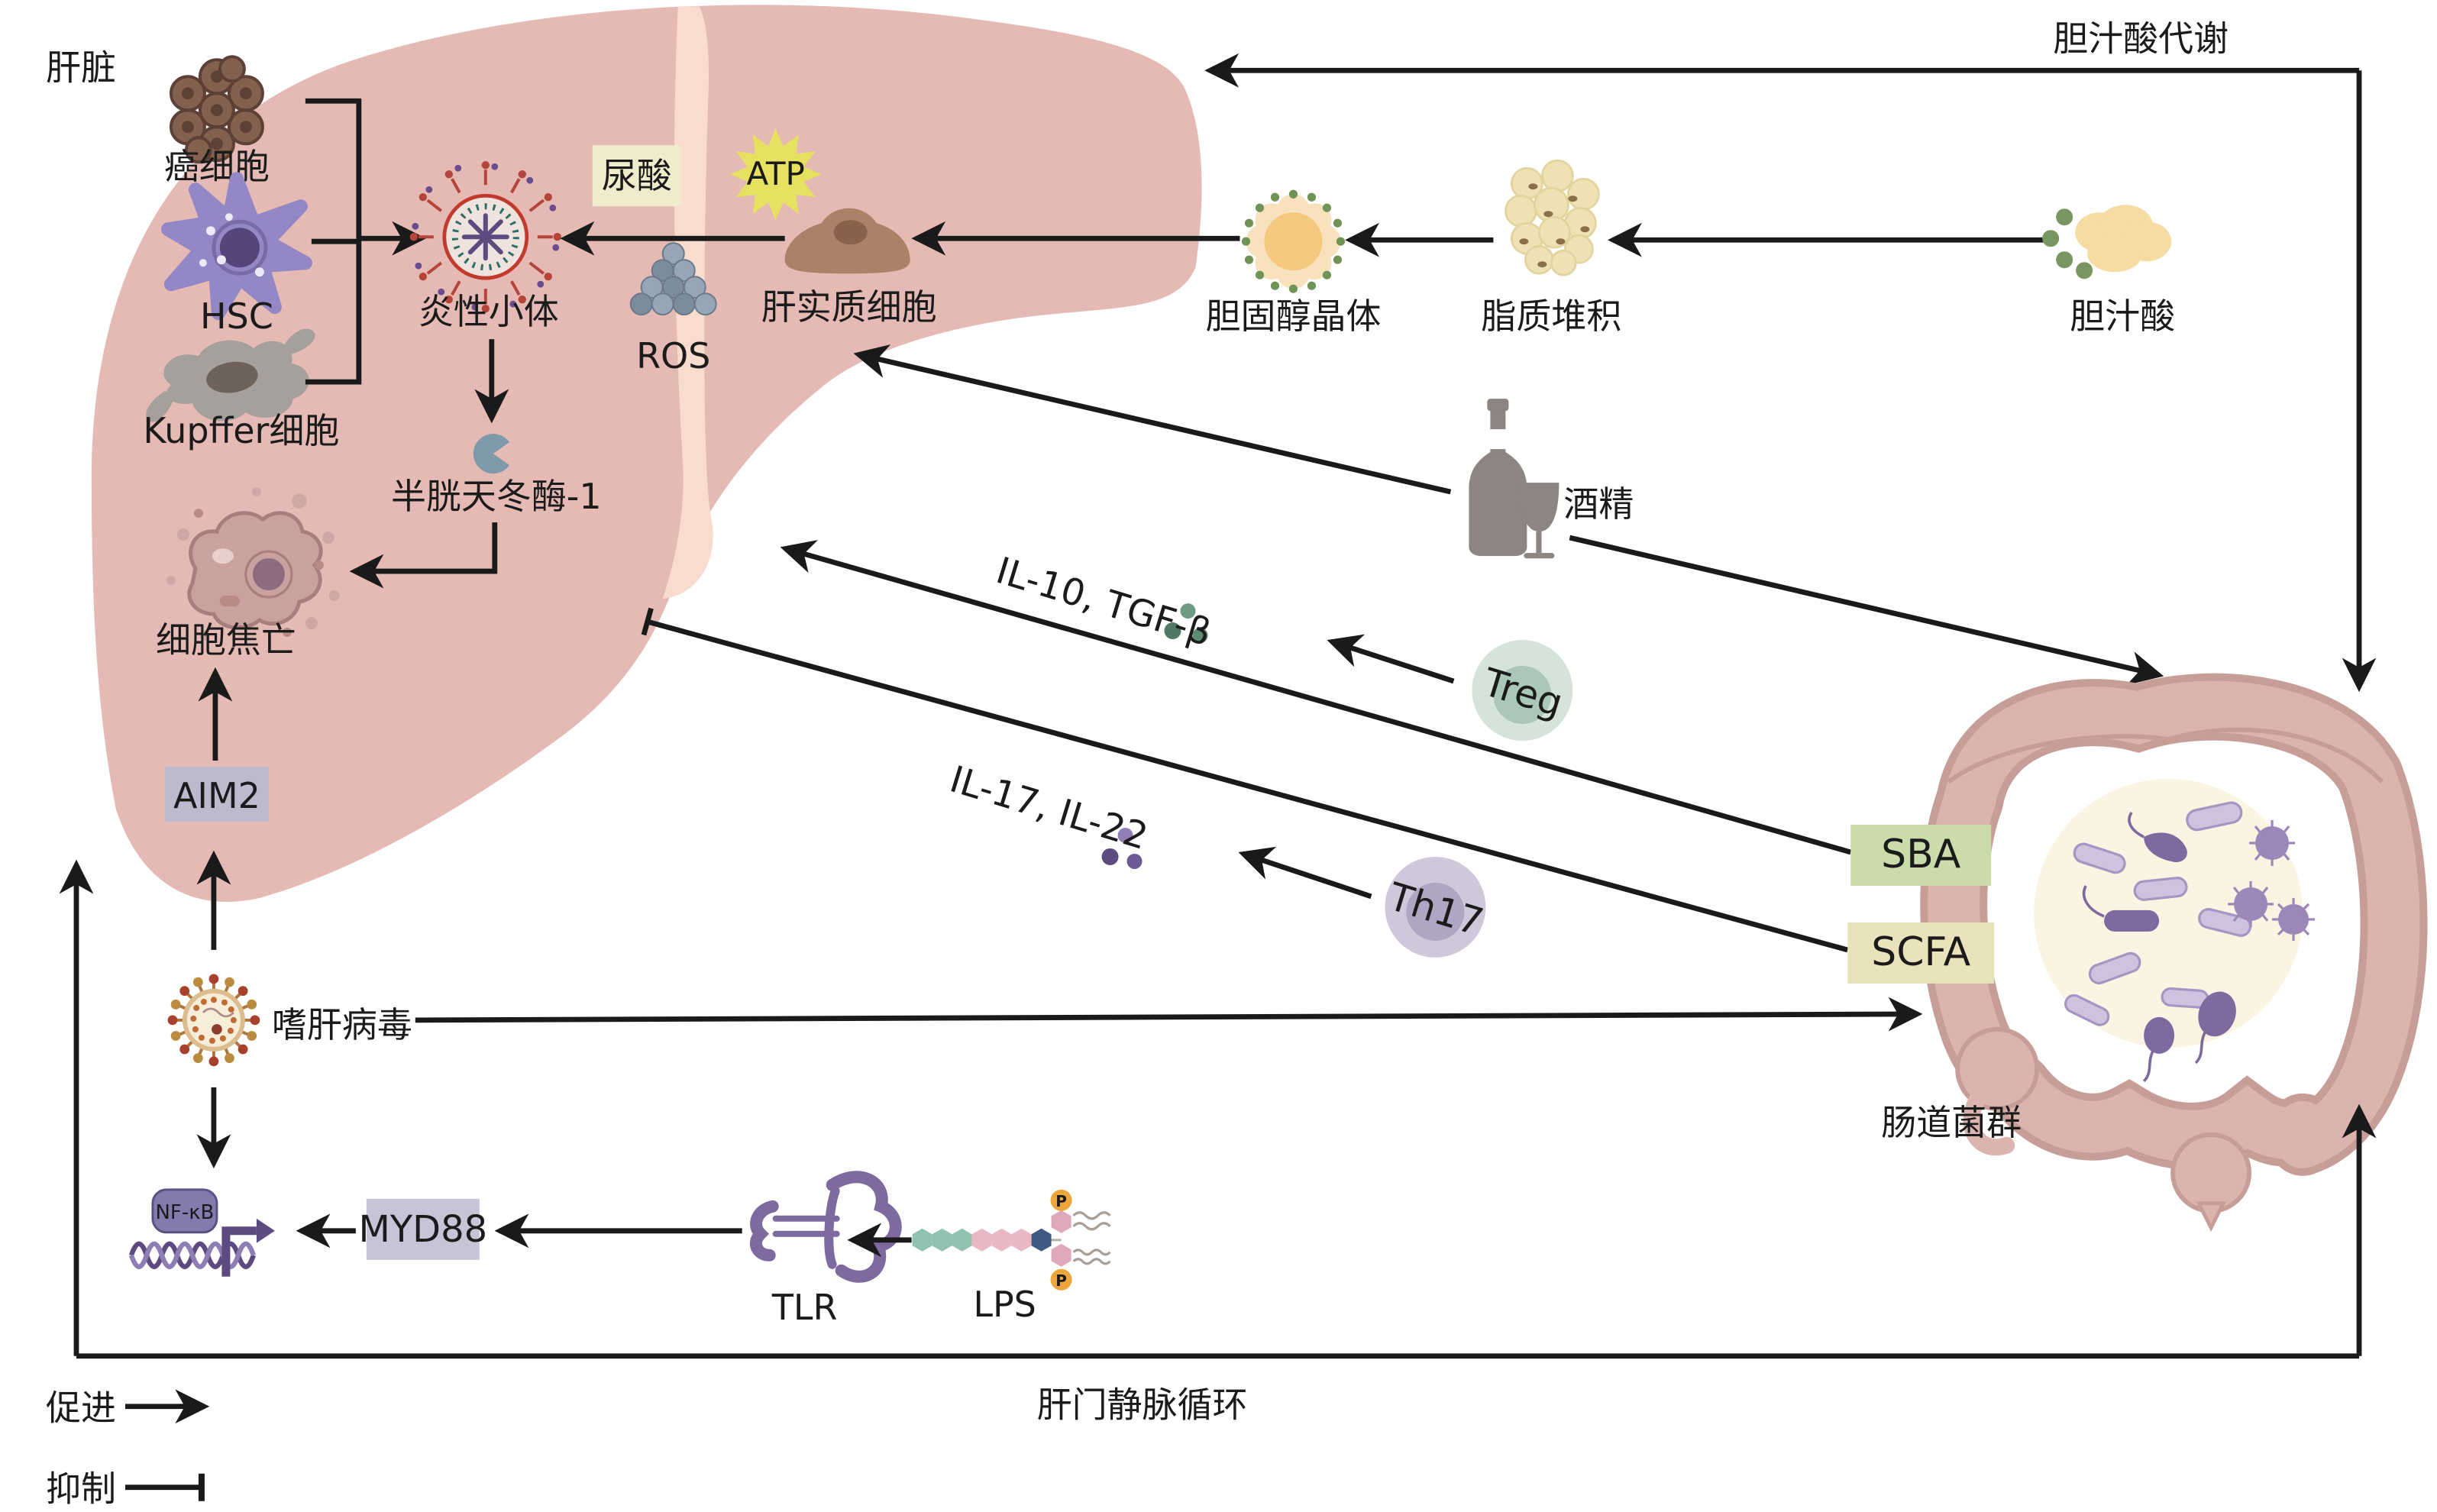  I want to click on inflammasome-label: 炎性小体, so click(489, 311).